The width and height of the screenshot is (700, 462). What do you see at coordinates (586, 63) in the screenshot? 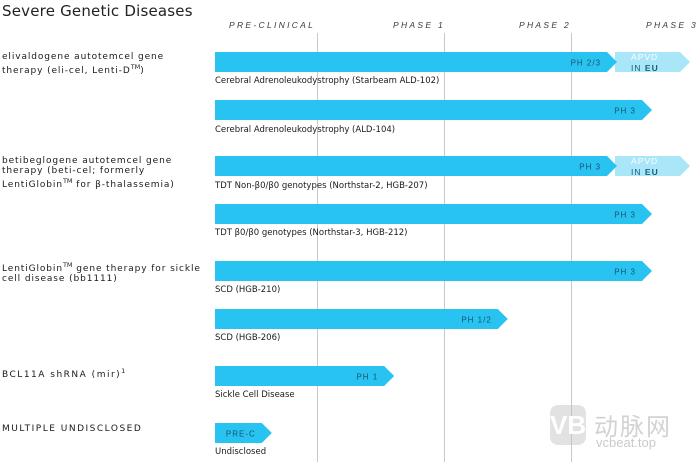
I see `stage-label: PH 2/3` at bounding box center [586, 63].